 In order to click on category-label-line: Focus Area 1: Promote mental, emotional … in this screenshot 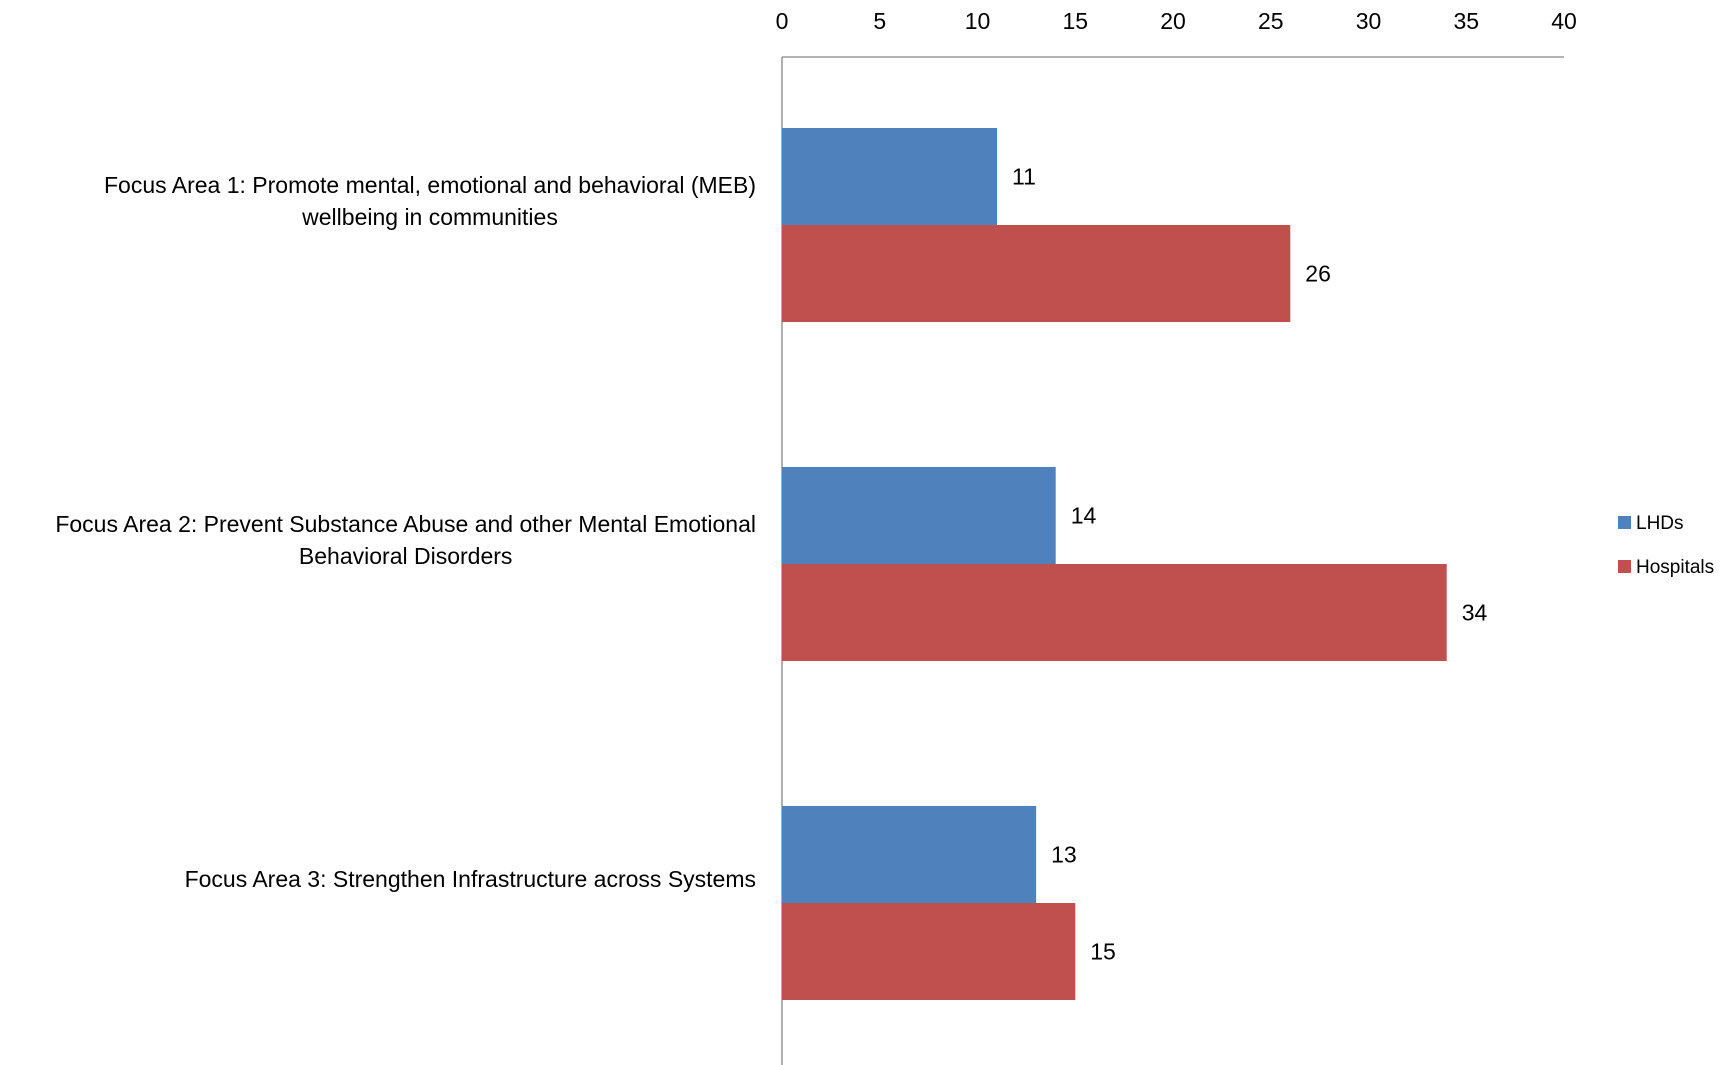, I will do `click(430, 185)`.